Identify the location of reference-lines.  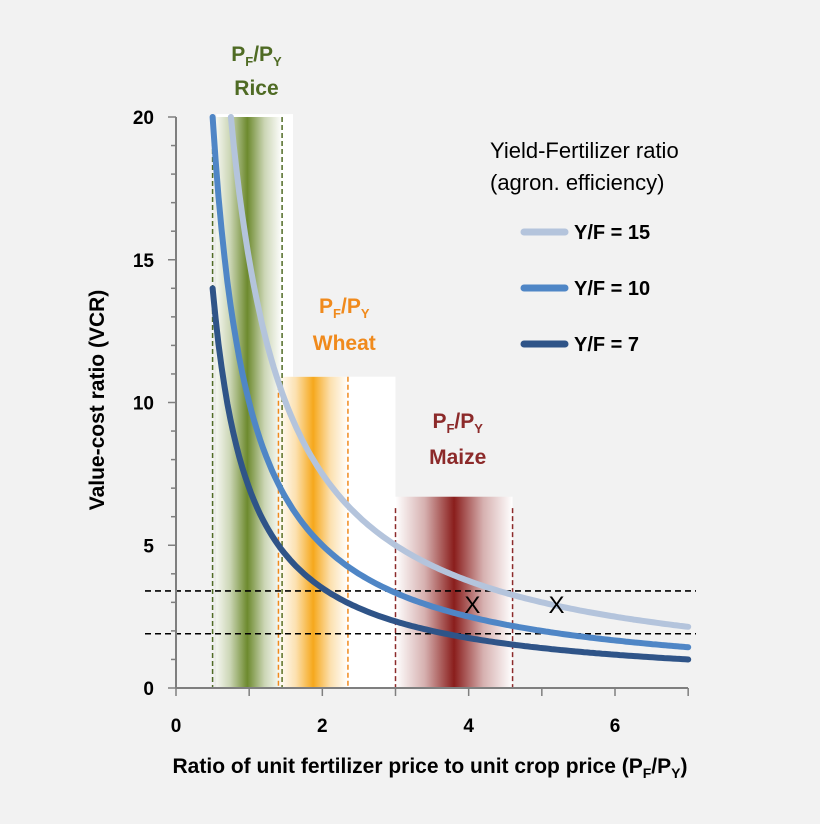
(420, 612).